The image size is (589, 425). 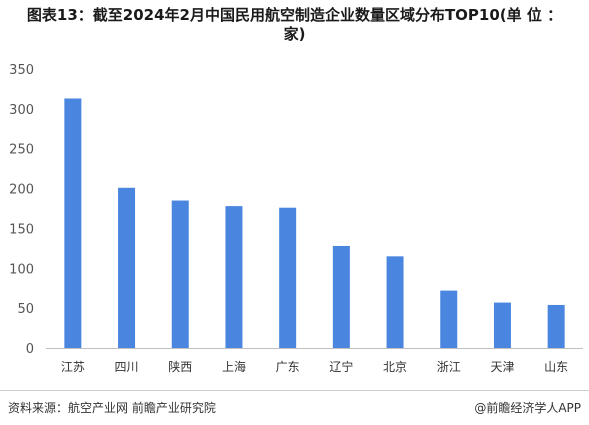 I want to click on x-tick-label: 广东, so click(x=288, y=367).